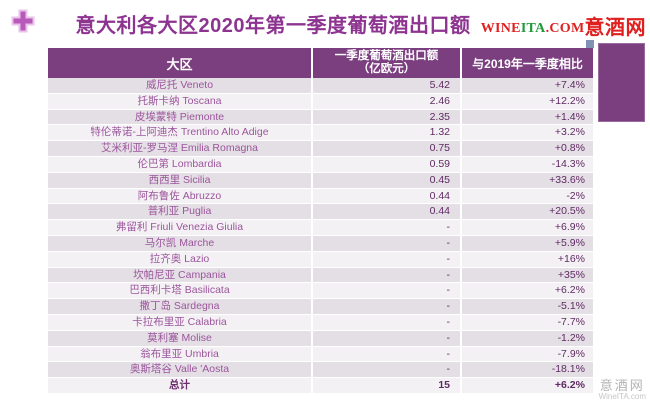 The height and width of the screenshot is (408, 650). Describe the element at coordinates (179, 370) in the screenshot. I see `region-cell: 奥斯塔谷 Valle 'Aosta` at that location.